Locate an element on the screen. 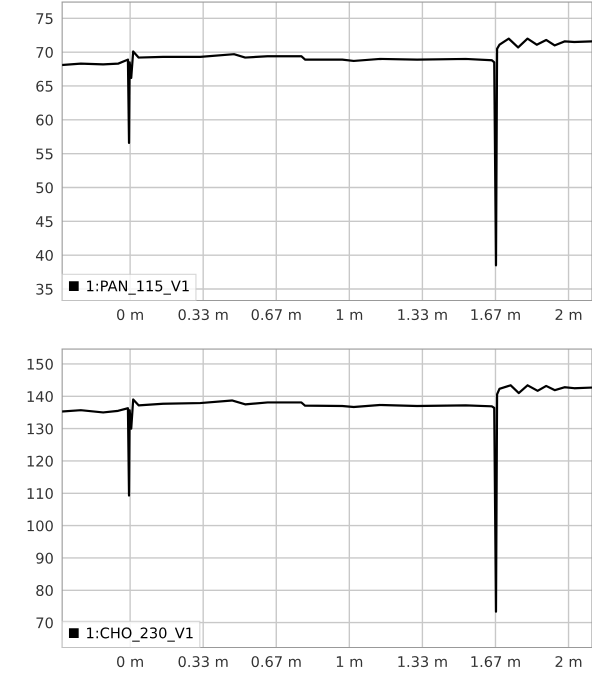 Image resolution: width=592 pixels, height=694 pixels. y-tick-label: 120 is located at coordinates (40, 461).